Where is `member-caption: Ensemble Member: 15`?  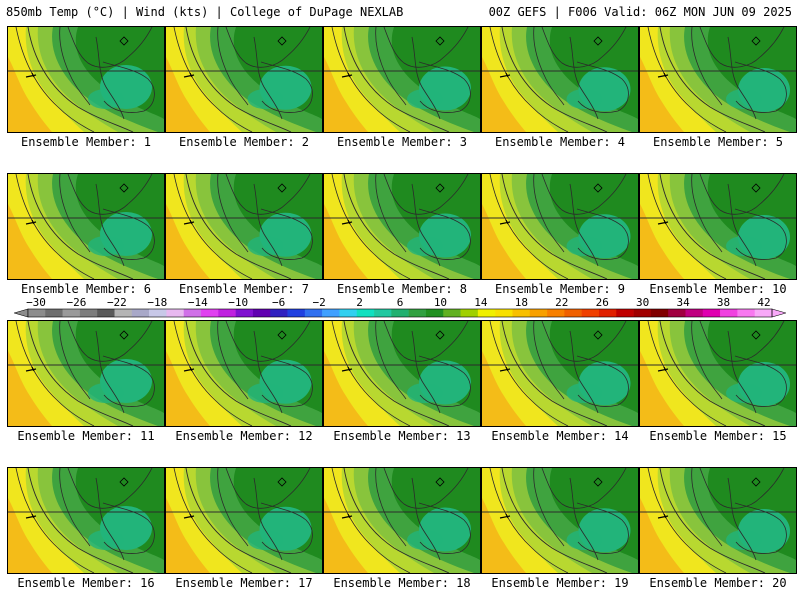 member-caption: Ensemble Member: 15 is located at coordinates (718, 436).